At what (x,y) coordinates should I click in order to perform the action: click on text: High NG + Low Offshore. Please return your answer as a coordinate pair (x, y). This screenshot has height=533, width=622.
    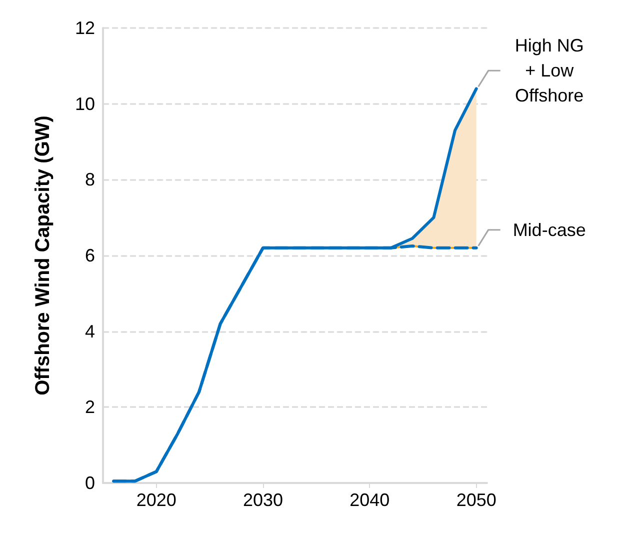
    Looking at the image, I should click on (549, 71).